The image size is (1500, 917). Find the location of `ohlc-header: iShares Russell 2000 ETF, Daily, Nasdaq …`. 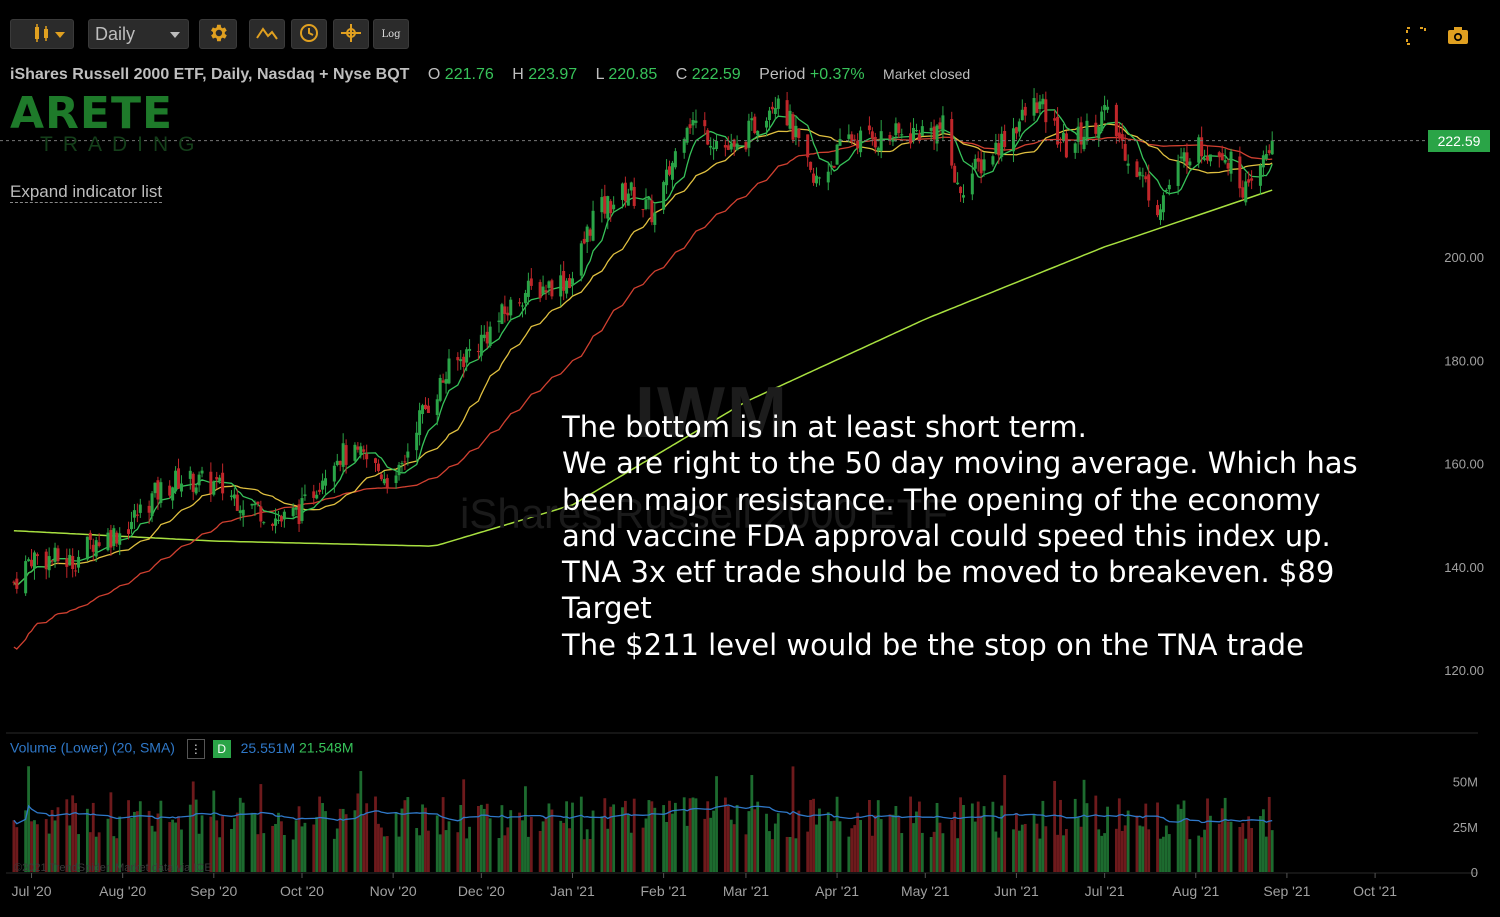

ohlc-header: iShares Russell 2000 ETF, Daily, Nasdaq … is located at coordinates (490, 75).